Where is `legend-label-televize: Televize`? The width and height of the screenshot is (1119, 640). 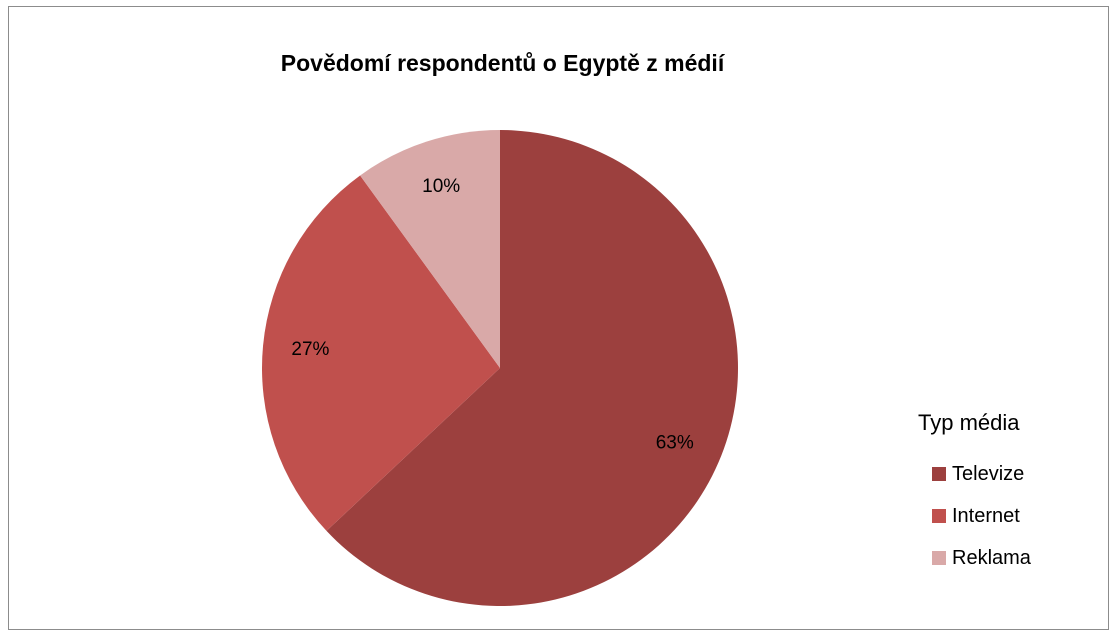
legend-label-televize: Televize is located at coordinates (988, 473).